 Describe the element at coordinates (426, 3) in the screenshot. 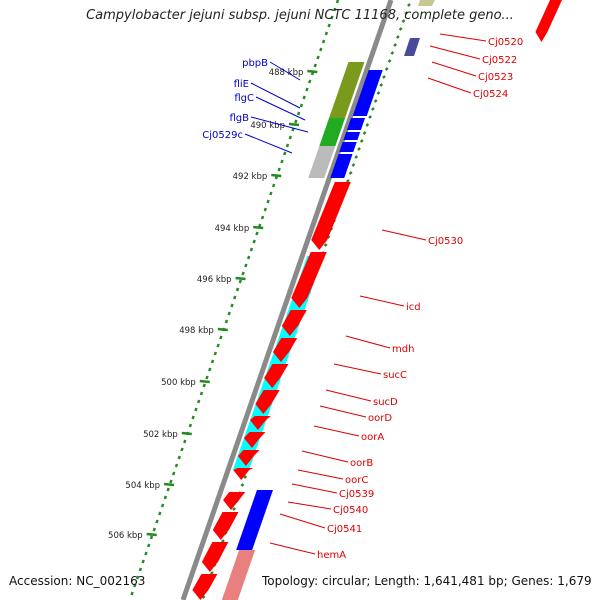

I see `gene-block-khaki` at that location.